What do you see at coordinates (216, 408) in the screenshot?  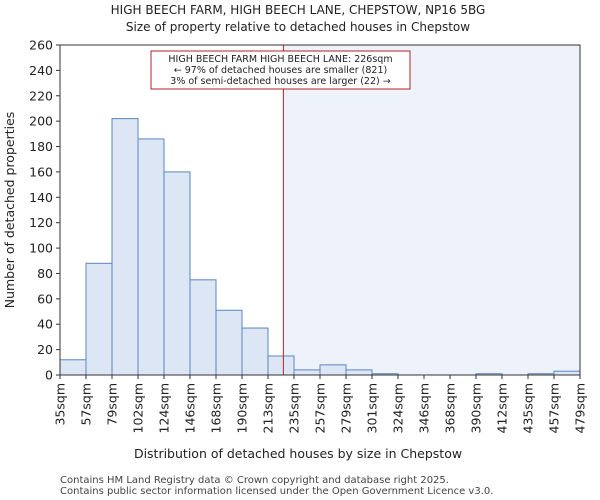 I see `x-tick-label-168sqm: 168sqm` at bounding box center [216, 408].